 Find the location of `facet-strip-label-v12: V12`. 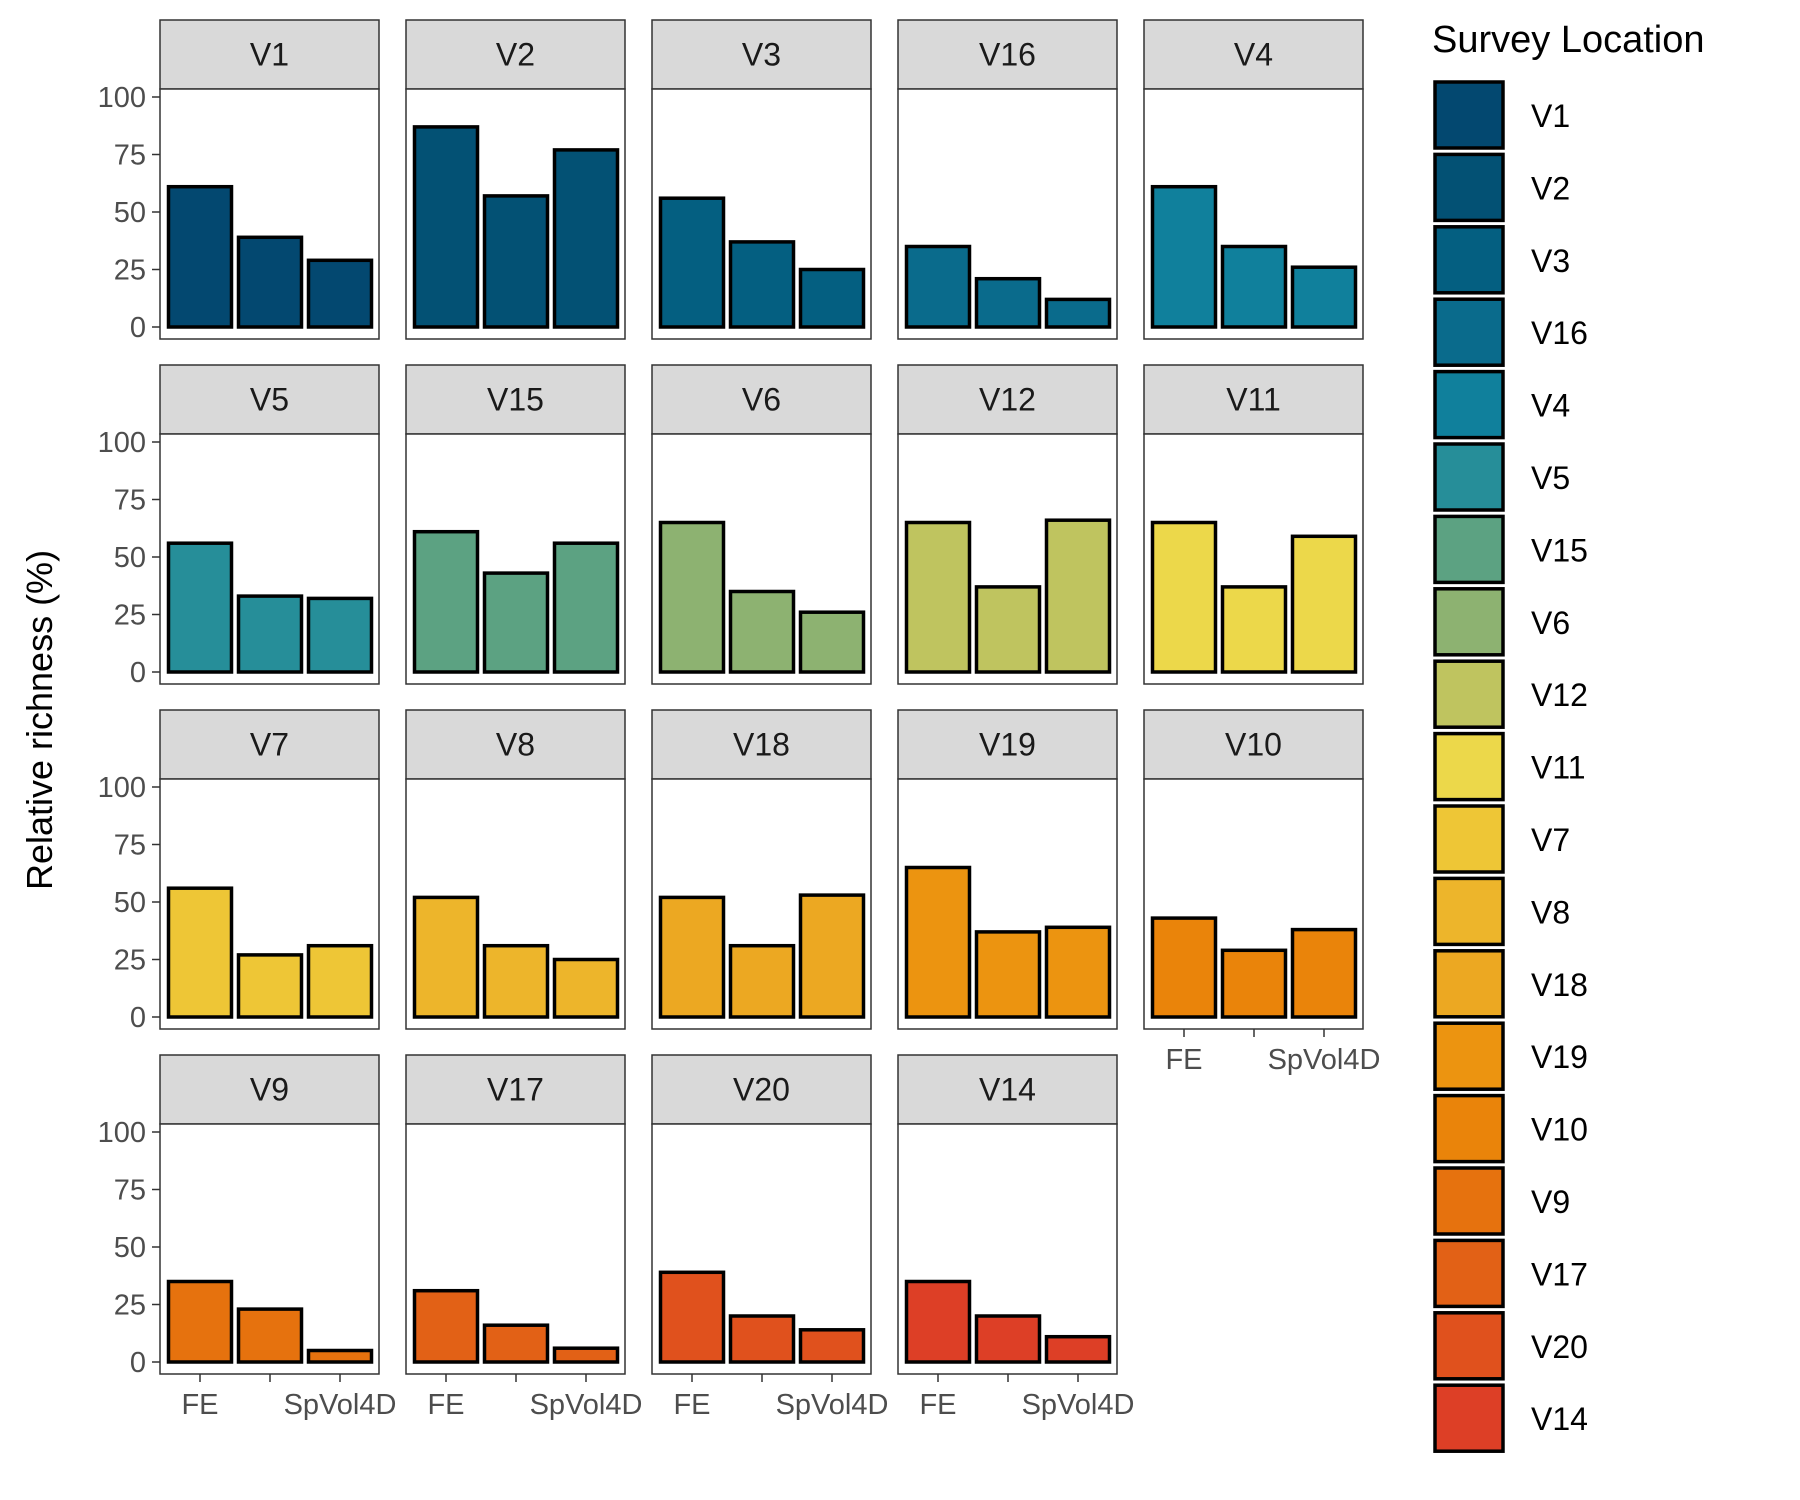

facet-strip-label-v12: V12 is located at coordinates (1007, 400).